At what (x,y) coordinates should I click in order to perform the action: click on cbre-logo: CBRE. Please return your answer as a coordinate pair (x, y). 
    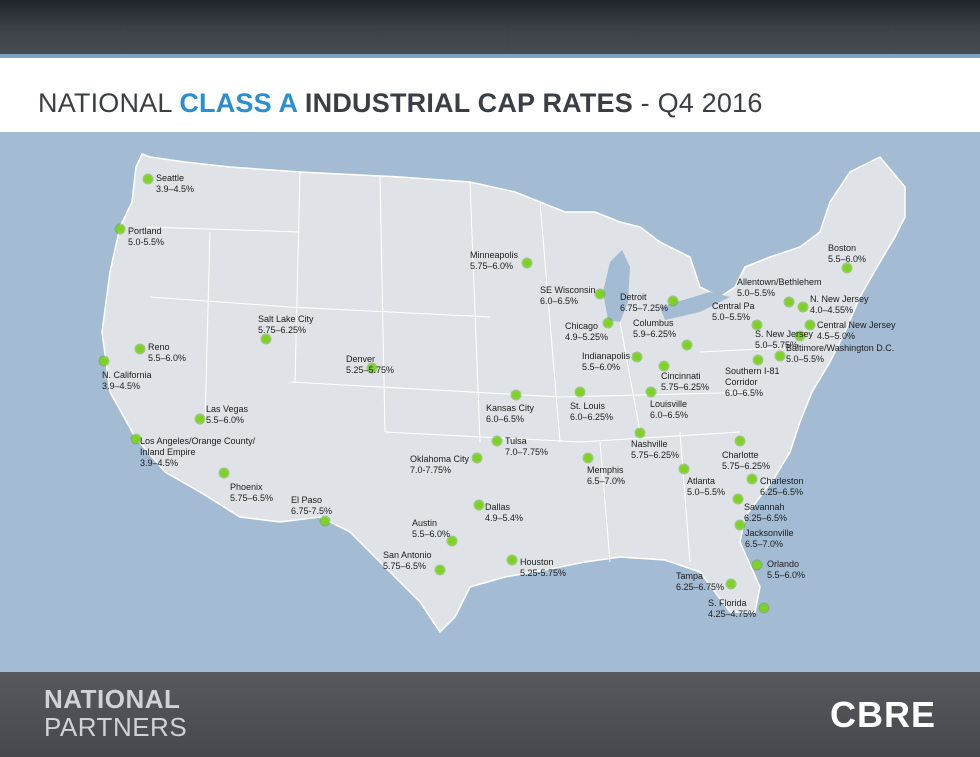
    Looking at the image, I should click on (882, 714).